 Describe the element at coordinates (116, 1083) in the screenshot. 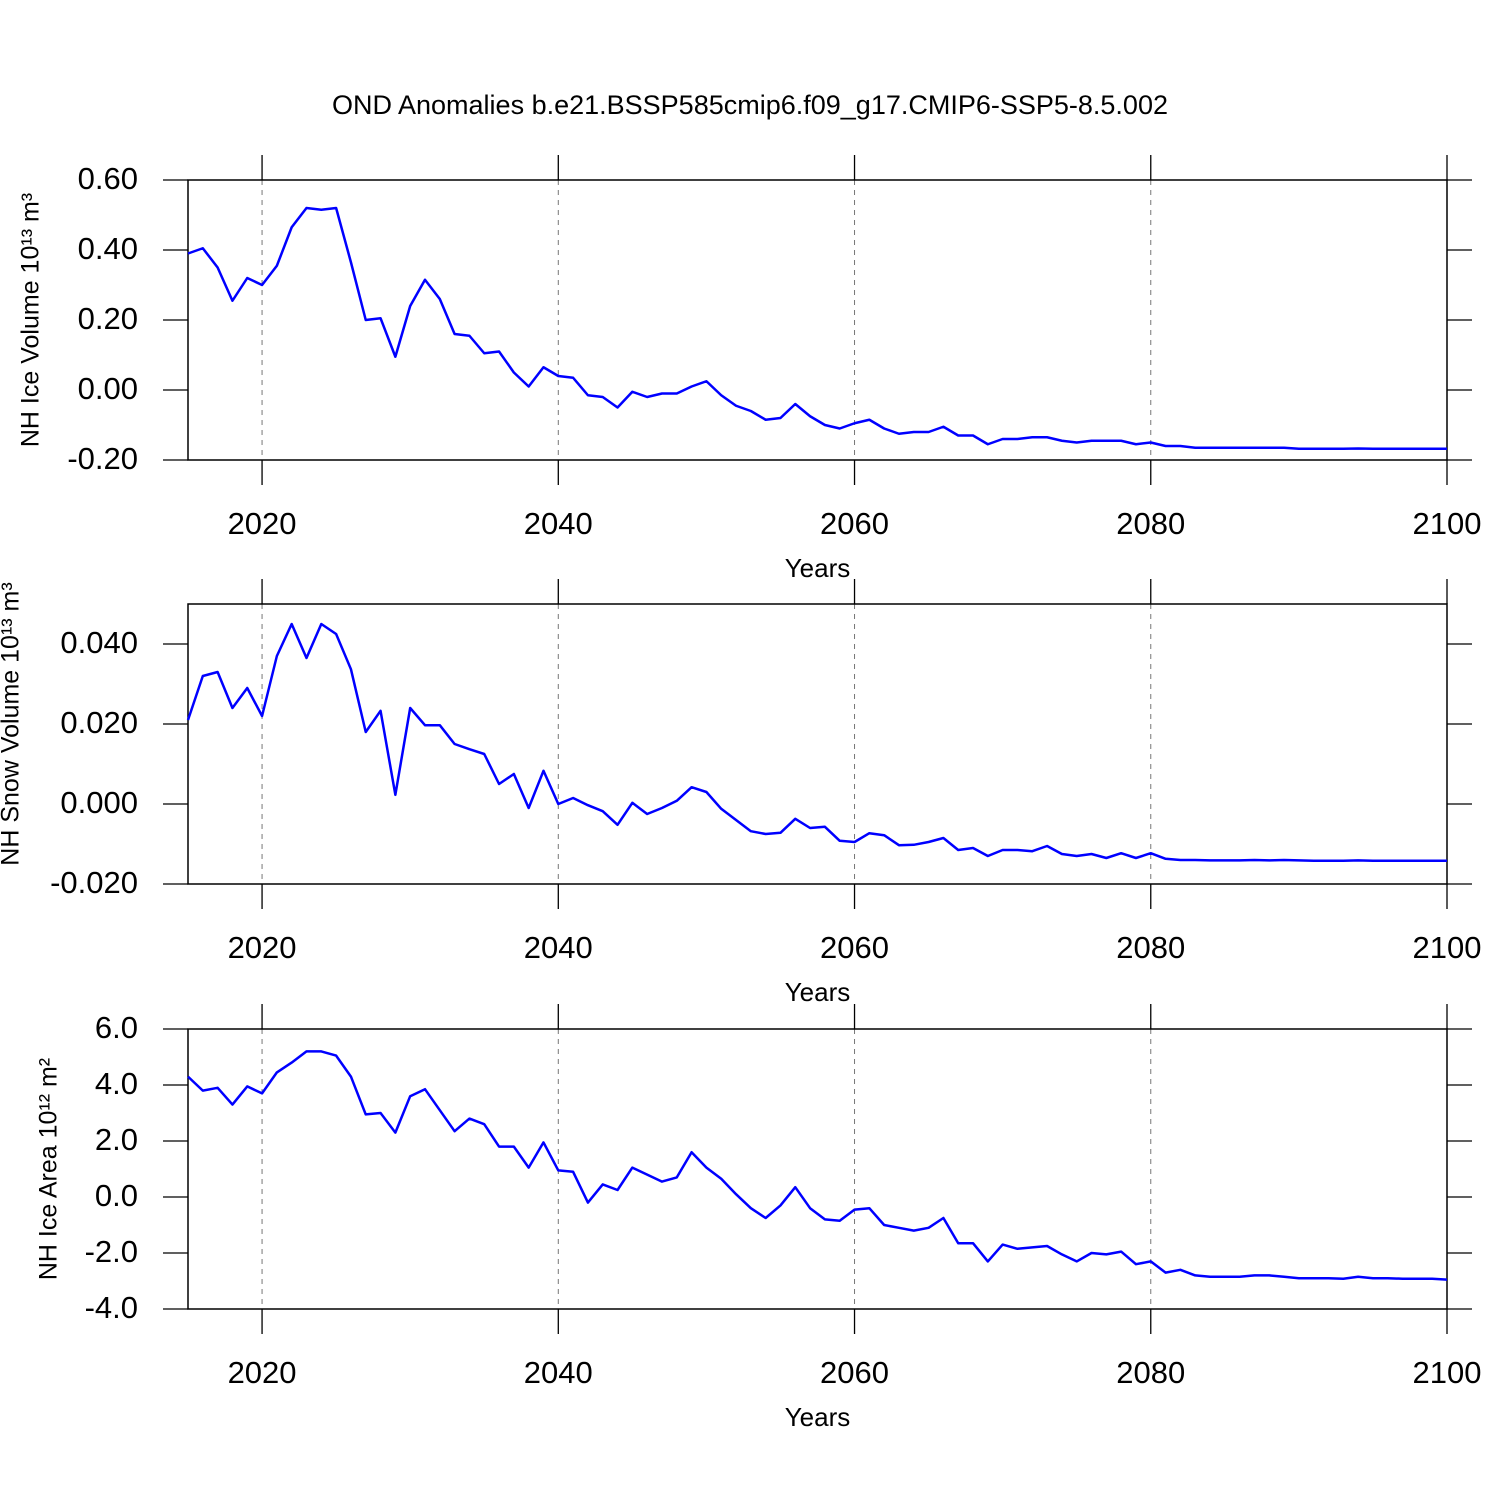

I see `y-tick-label: 4.0` at that location.